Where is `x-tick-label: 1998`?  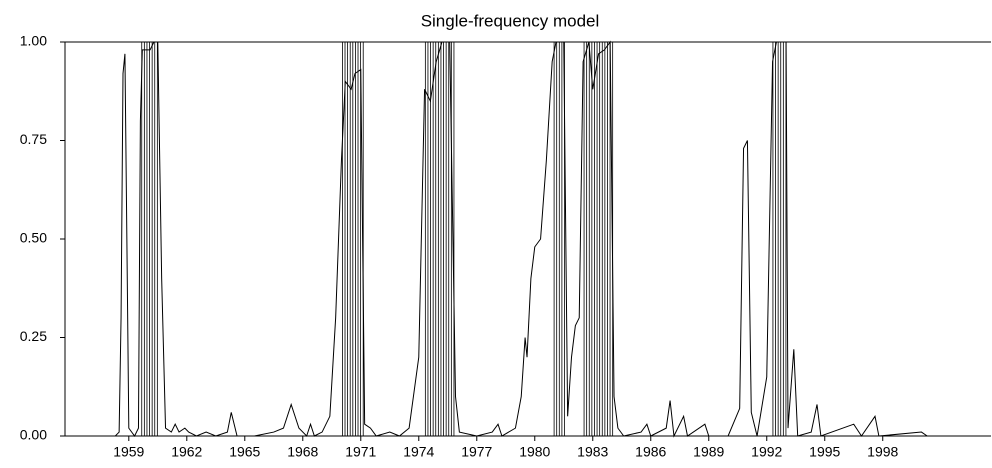
x-tick-label: 1998 is located at coordinates (882, 452).